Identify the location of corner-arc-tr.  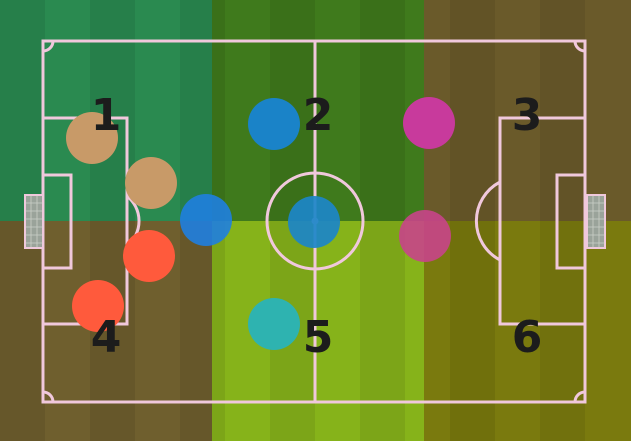
(579, 46).